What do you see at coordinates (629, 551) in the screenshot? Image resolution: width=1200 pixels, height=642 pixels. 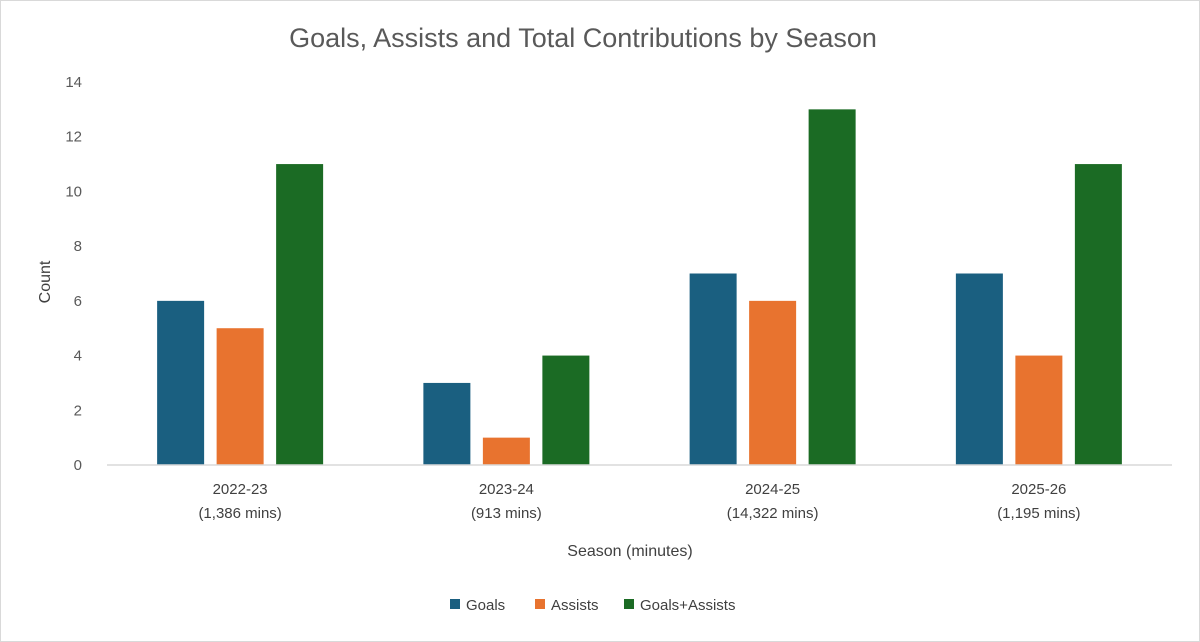 I see `x-axis-title: Season (minutes)` at bounding box center [629, 551].